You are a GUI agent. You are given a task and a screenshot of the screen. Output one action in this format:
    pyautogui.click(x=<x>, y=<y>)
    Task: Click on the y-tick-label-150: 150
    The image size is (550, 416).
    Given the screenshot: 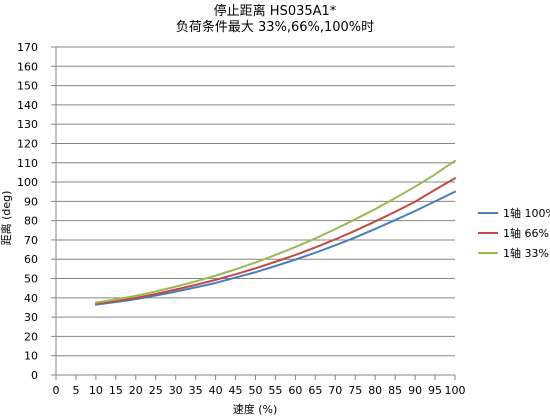 What is the action you would take?
    pyautogui.click(x=27, y=86)
    